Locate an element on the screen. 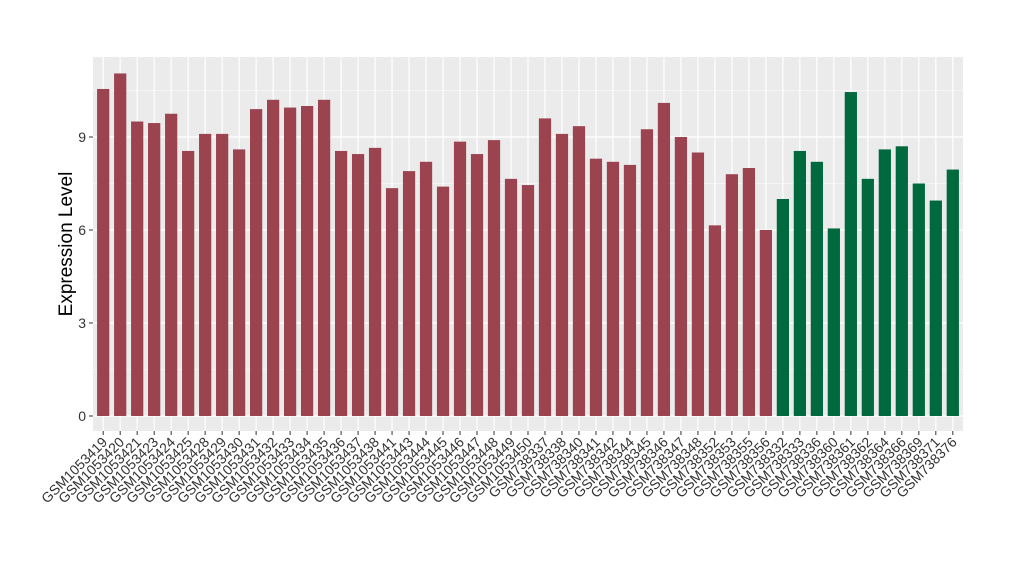  bar-GSM738376 is located at coordinates (952, 292).